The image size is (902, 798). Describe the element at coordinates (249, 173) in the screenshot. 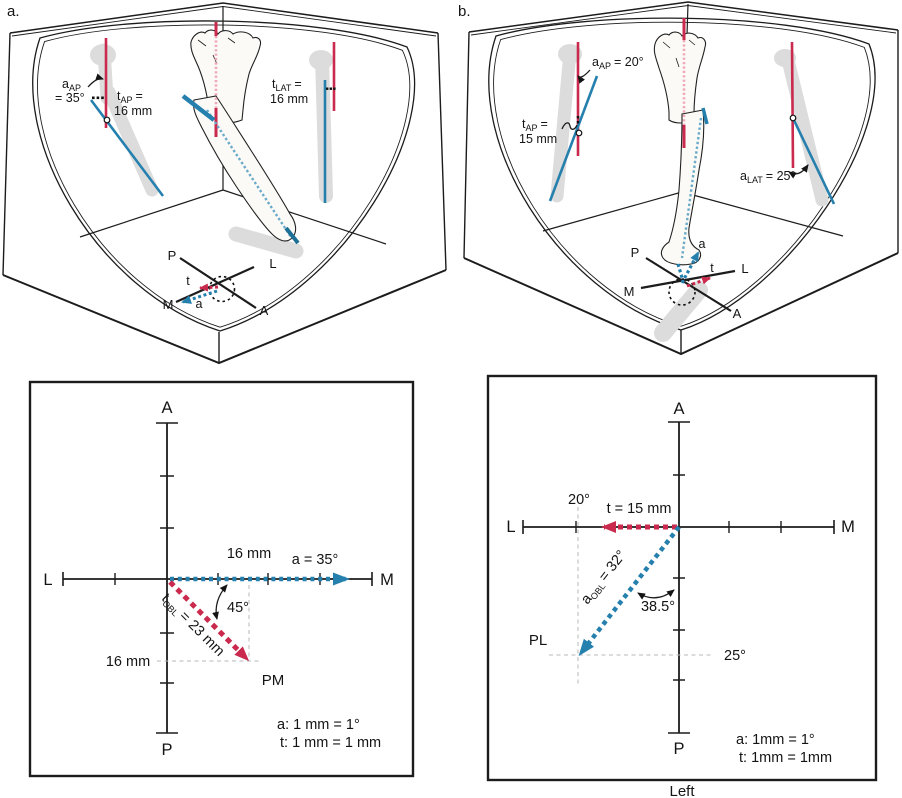

I see `distal-shaft-axis-dotted` at that location.